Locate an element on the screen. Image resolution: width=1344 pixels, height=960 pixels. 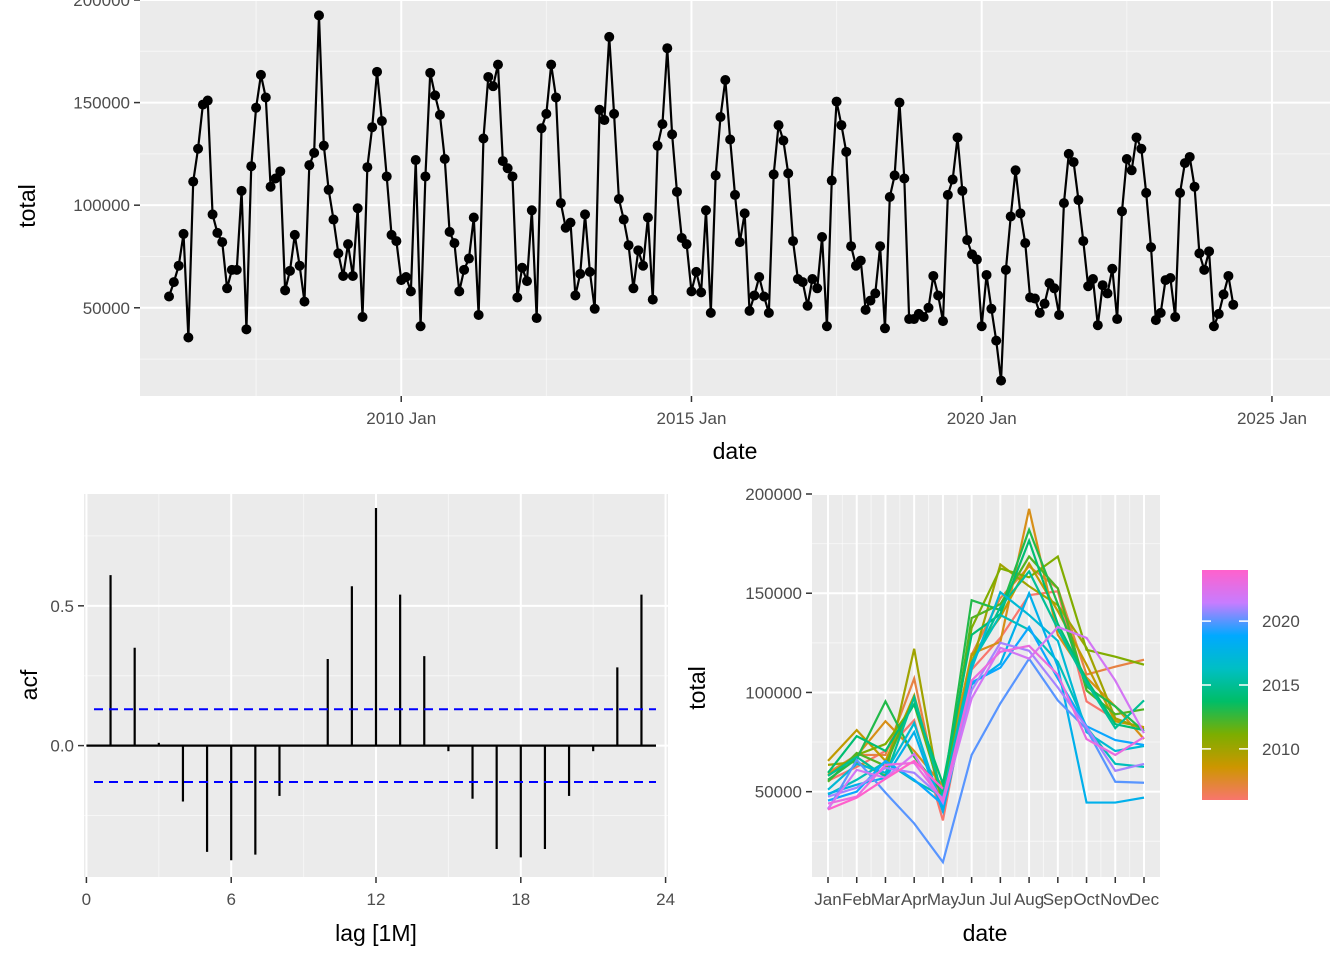
season-x-tick-label: Aug is located at coordinates (1029, 899).